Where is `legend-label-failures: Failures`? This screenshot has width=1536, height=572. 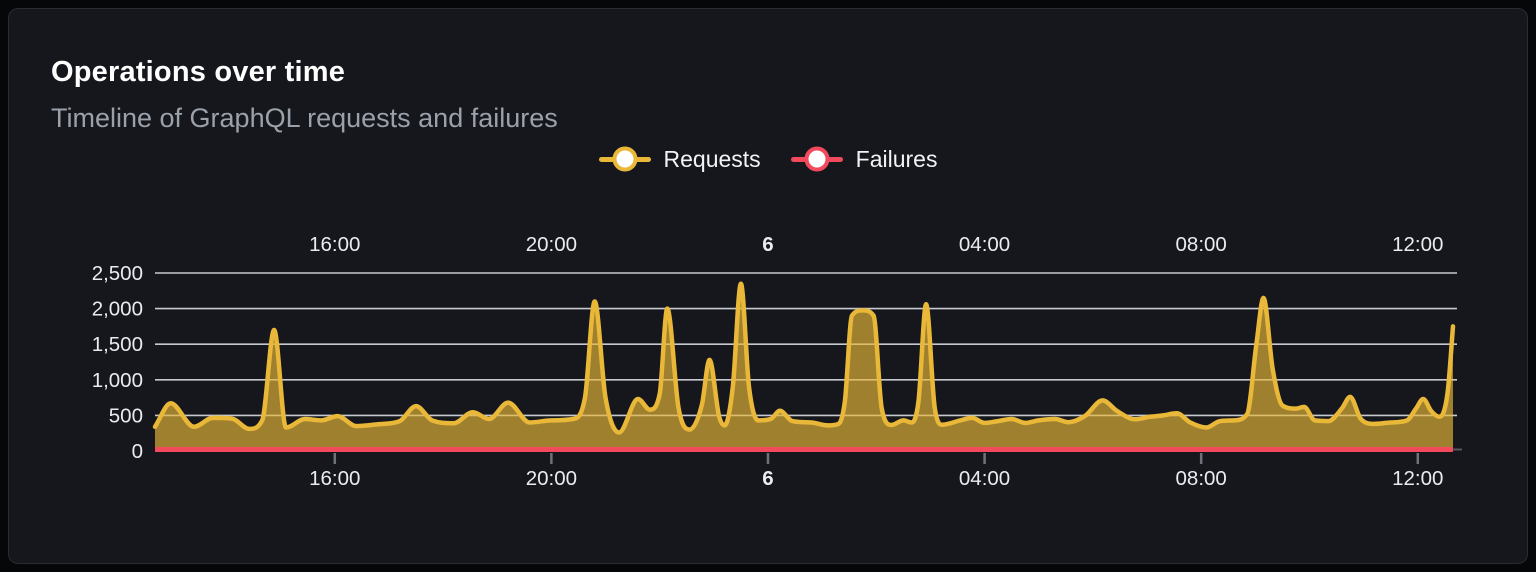 legend-label-failures: Failures is located at coordinates (896, 158).